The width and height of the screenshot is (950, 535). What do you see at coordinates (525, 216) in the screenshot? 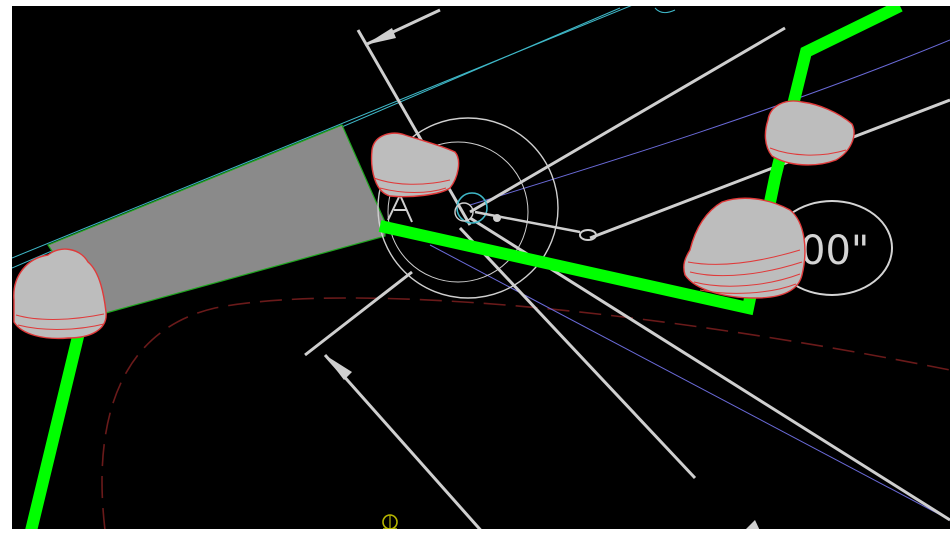
I see `control-point-icon` at bounding box center [525, 216].